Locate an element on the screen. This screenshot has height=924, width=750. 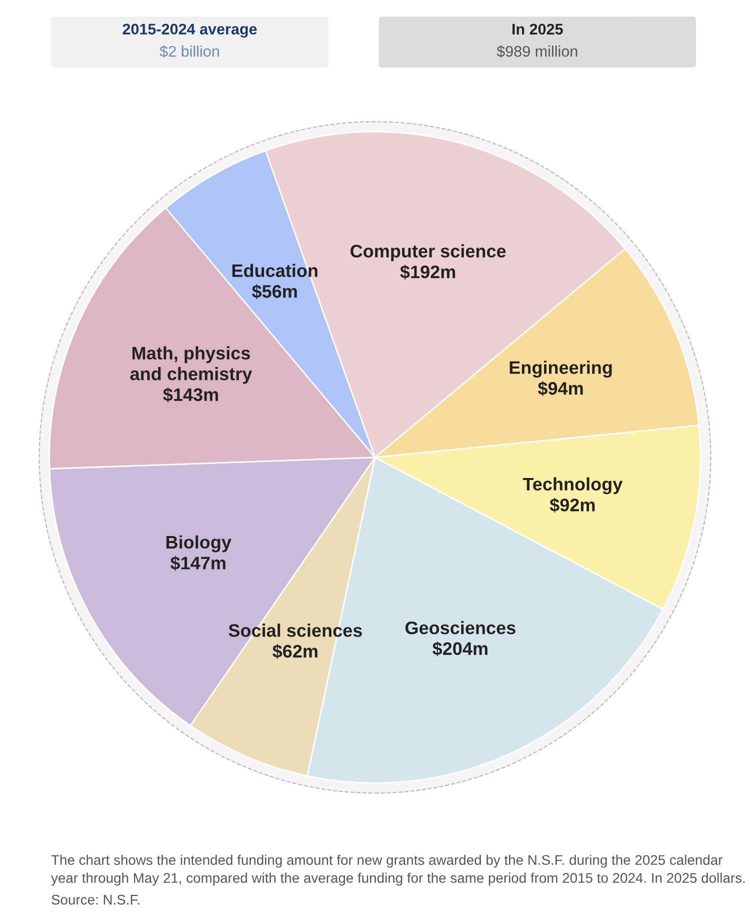
data-label: $192m is located at coordinates (428, 272).